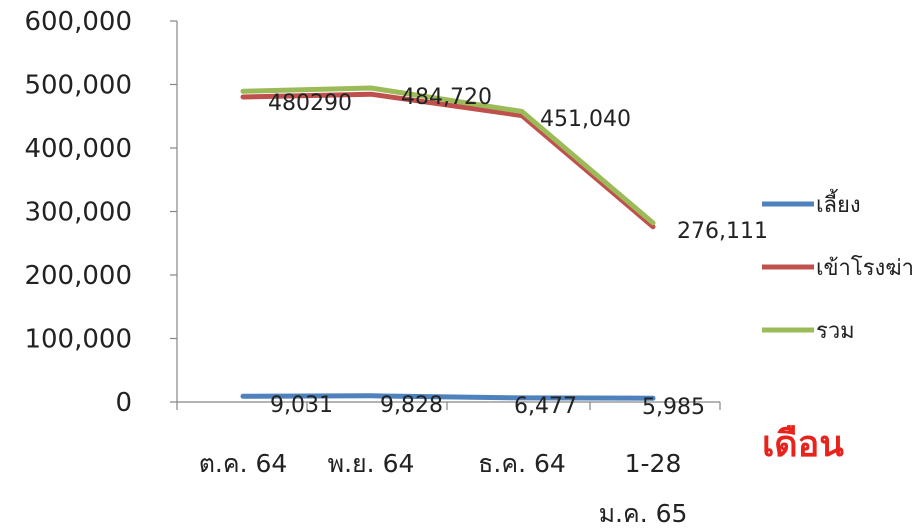  What do you see at coordinates (243, 463) in the screenshot?
I see `x-tick-label: ต.ค. 64` at bounding box center [243, 463].